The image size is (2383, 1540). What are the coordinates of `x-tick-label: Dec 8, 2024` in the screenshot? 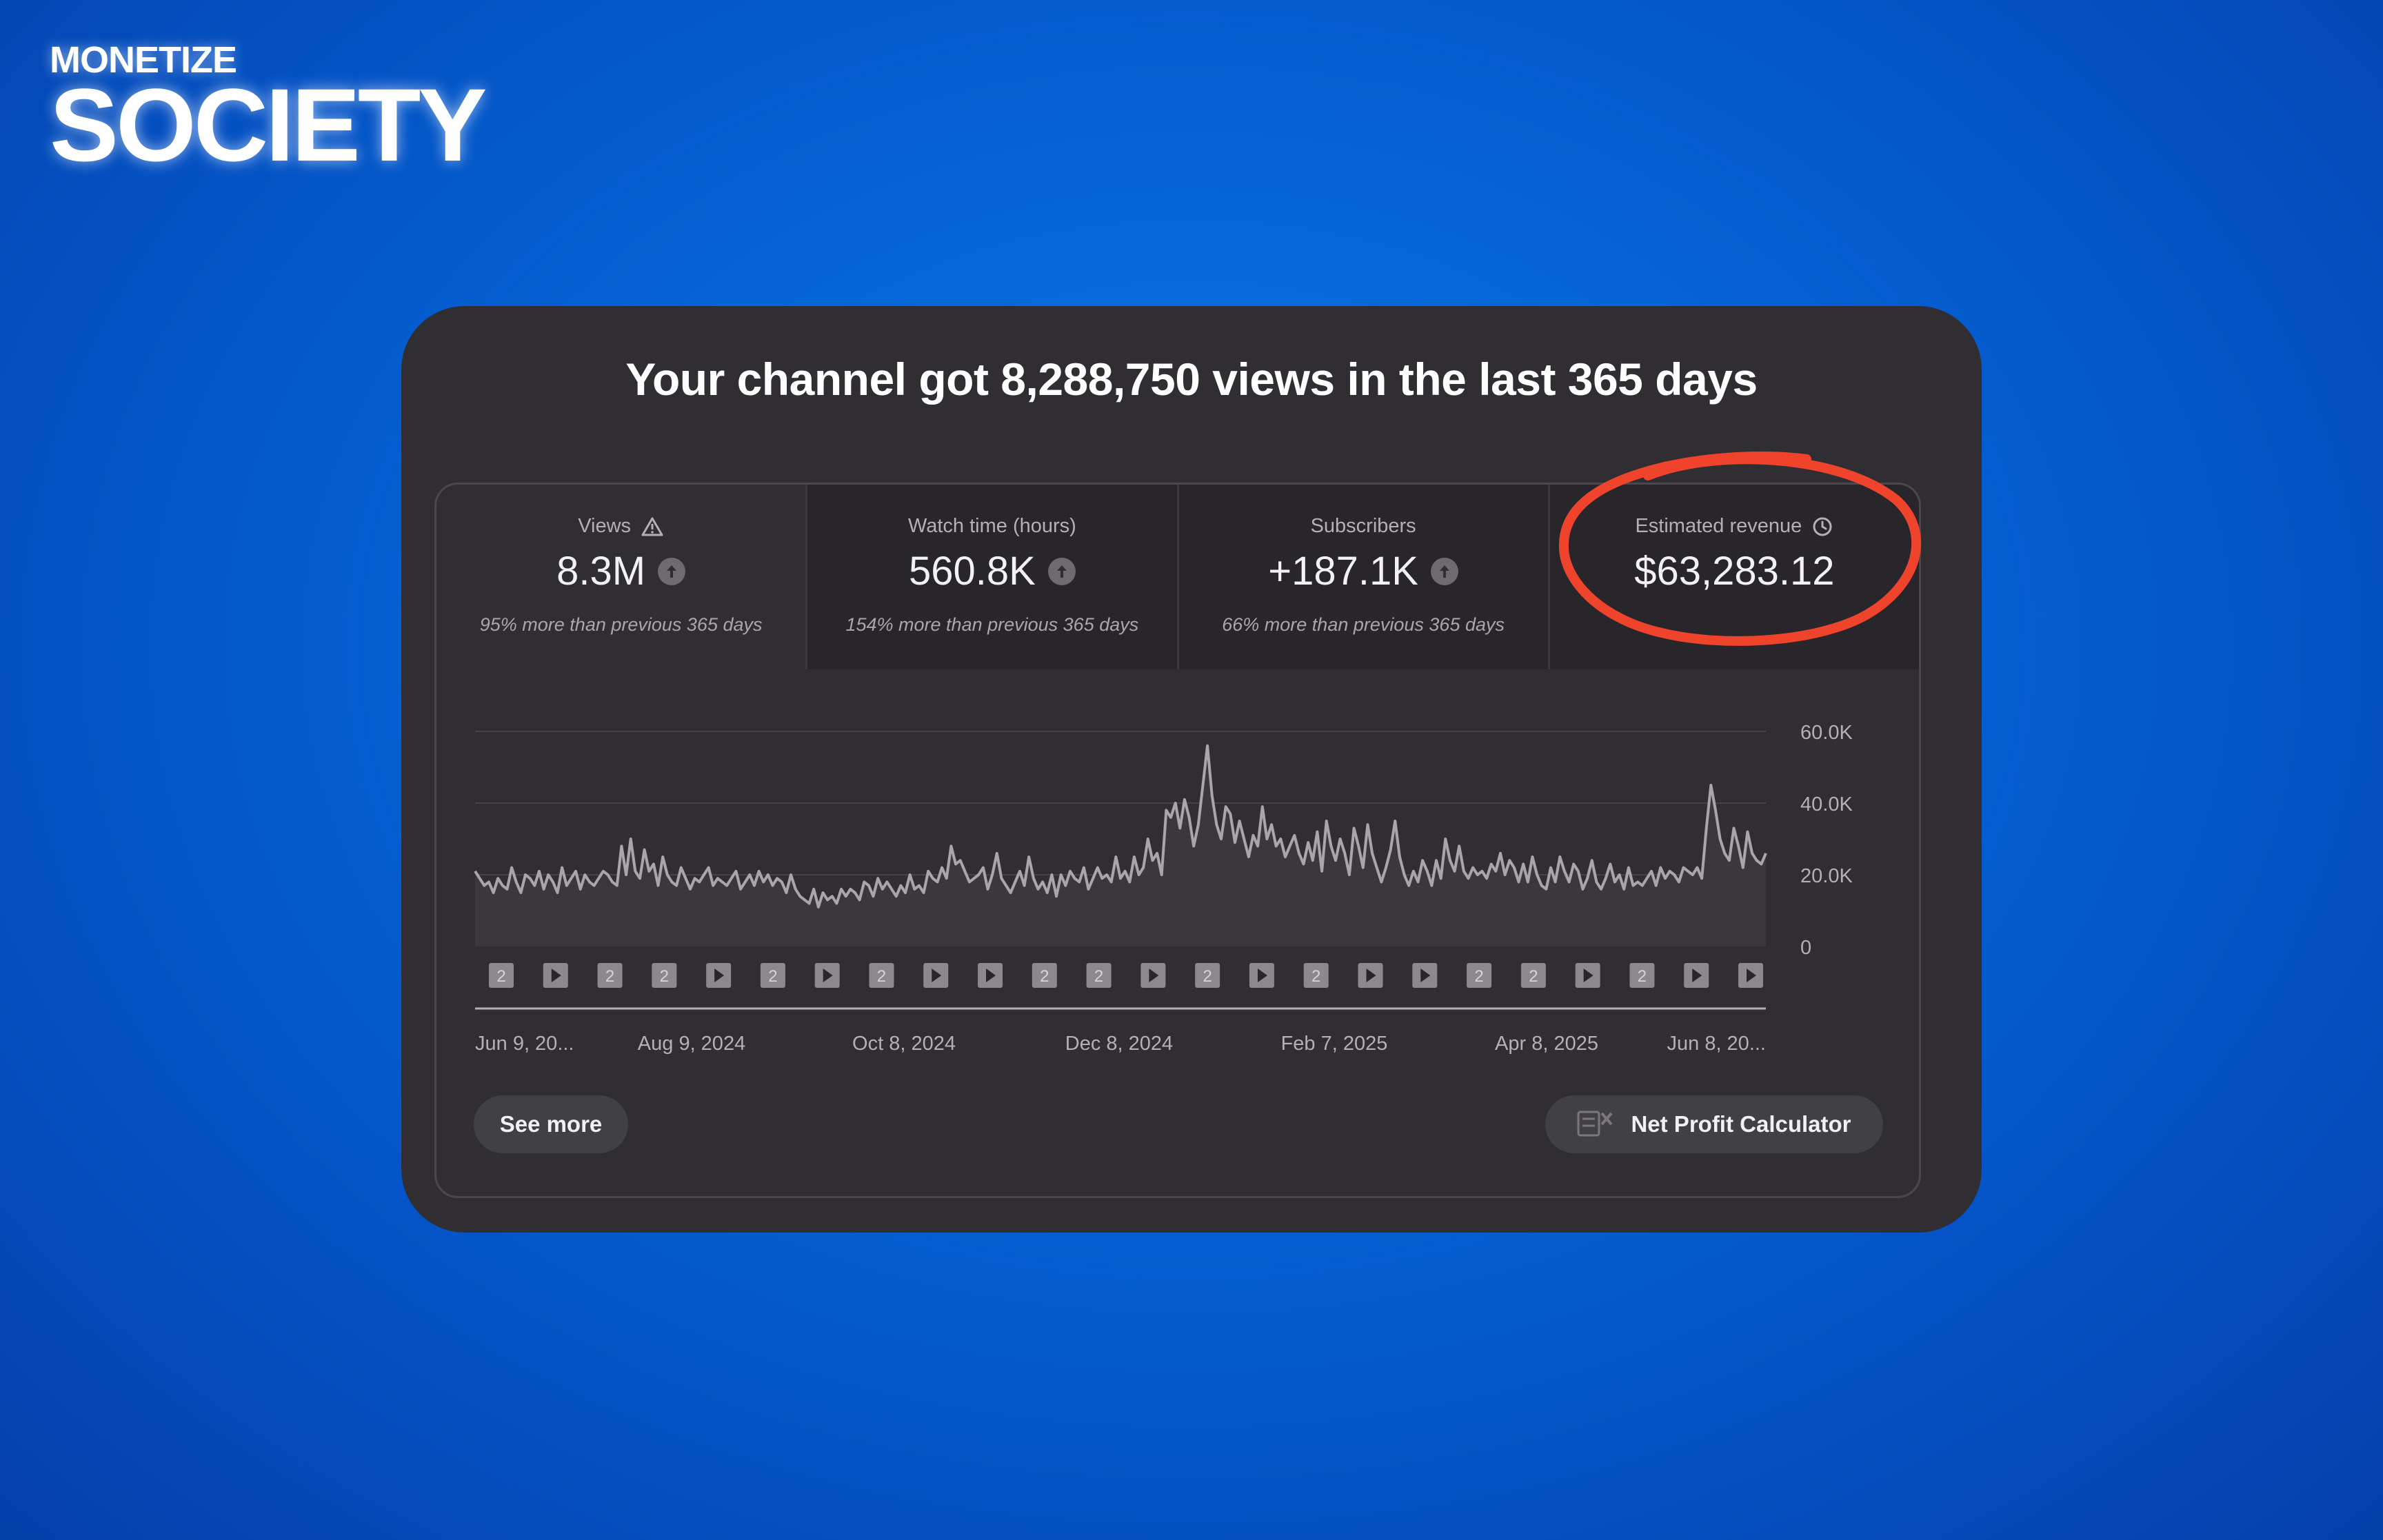 It's located at (1119, 1044).